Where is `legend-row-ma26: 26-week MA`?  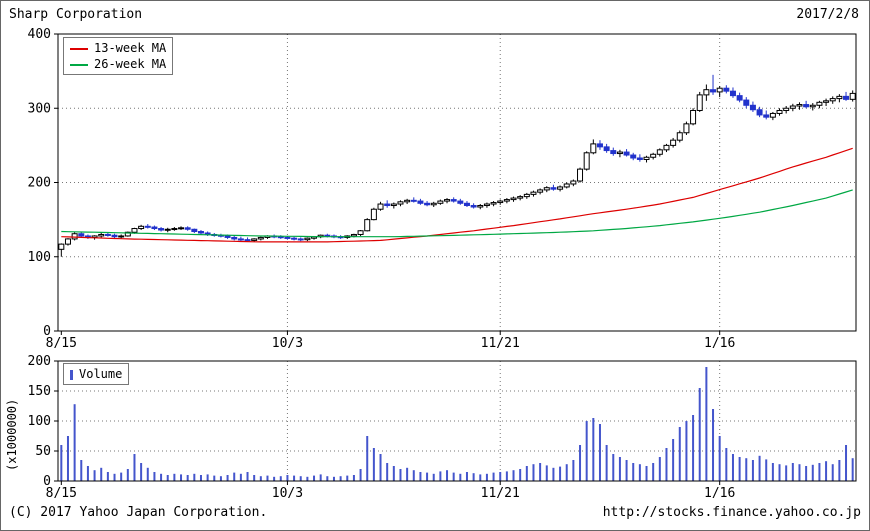
legend-row-ma26: 26-week MA is located at coordinates (118, 64).